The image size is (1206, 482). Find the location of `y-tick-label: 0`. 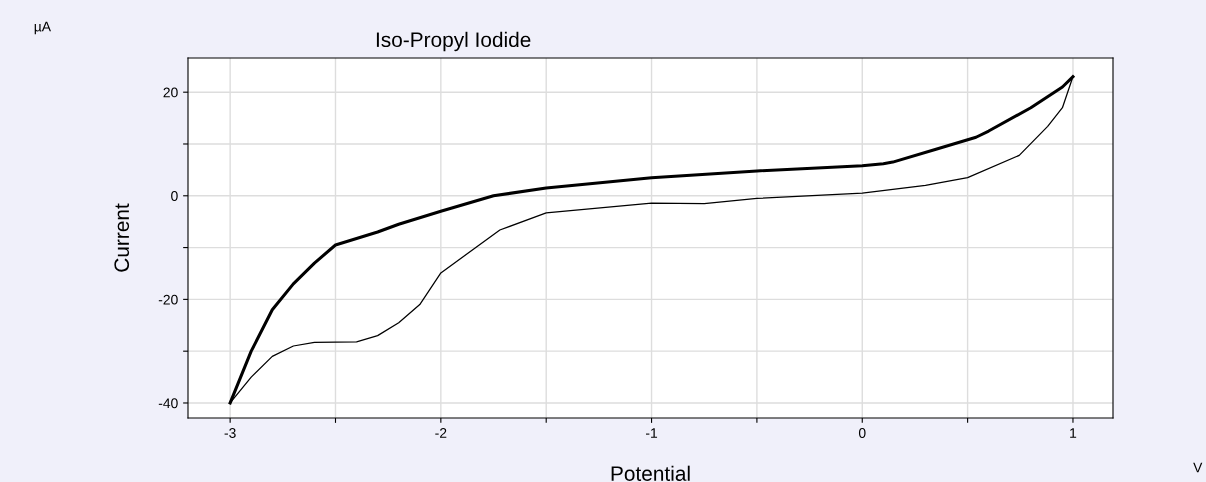

y-tick-label: 0 is located at coordinates (174, 196).